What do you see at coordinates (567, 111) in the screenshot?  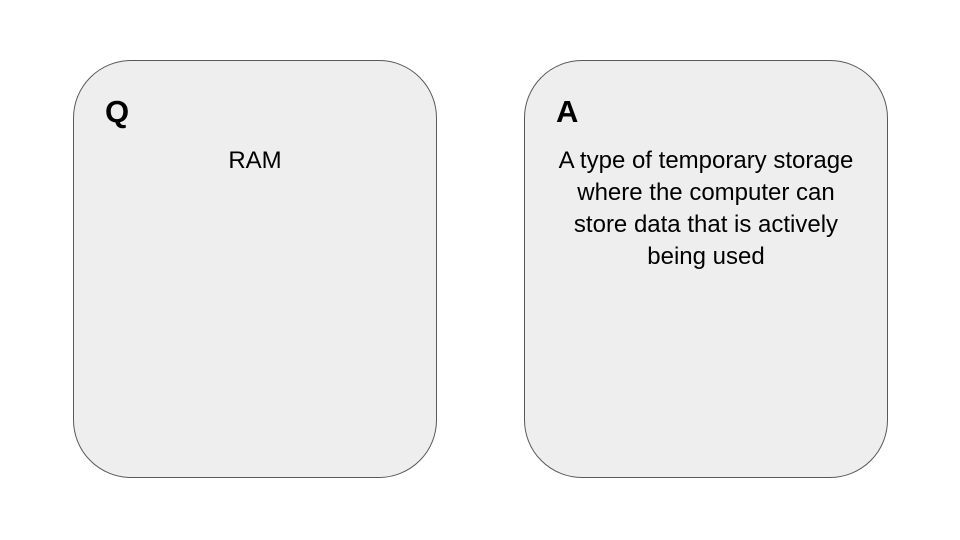 I see `answer-card-letter: A` at bounding box center [567, 111].